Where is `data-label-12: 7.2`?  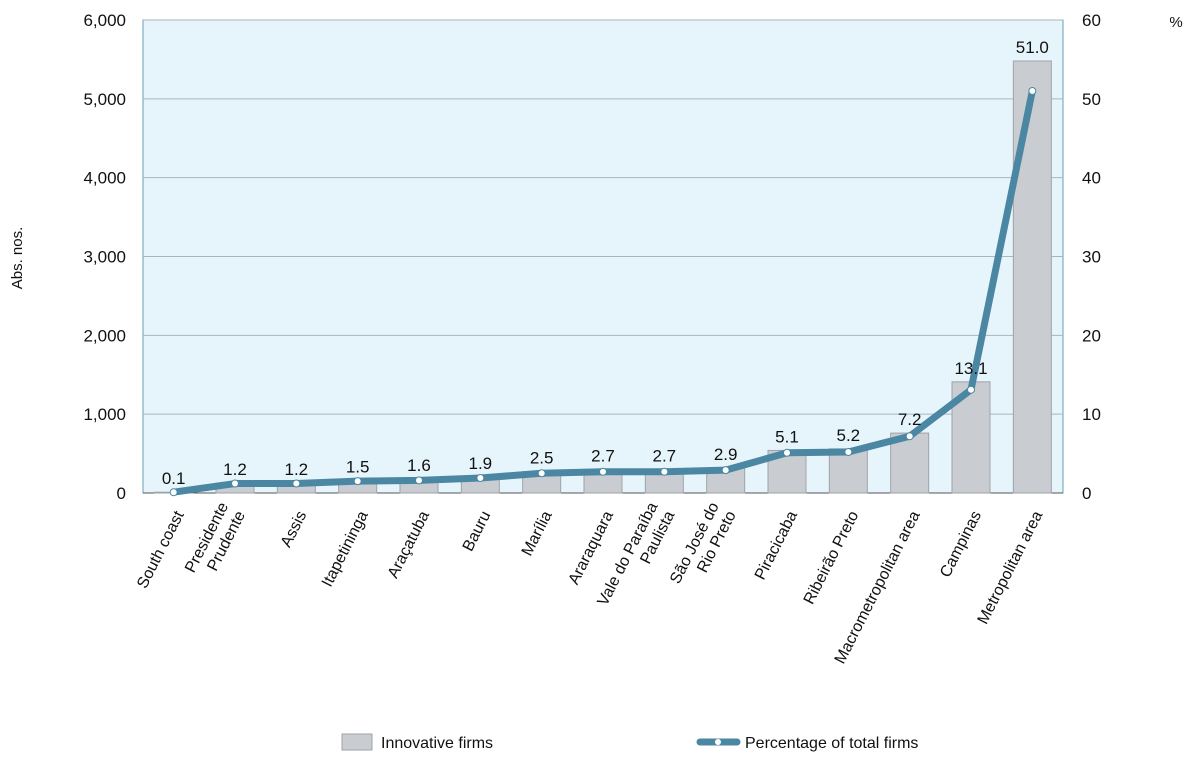 data-label-12: 7.2 is located at coordinates (910, 419).